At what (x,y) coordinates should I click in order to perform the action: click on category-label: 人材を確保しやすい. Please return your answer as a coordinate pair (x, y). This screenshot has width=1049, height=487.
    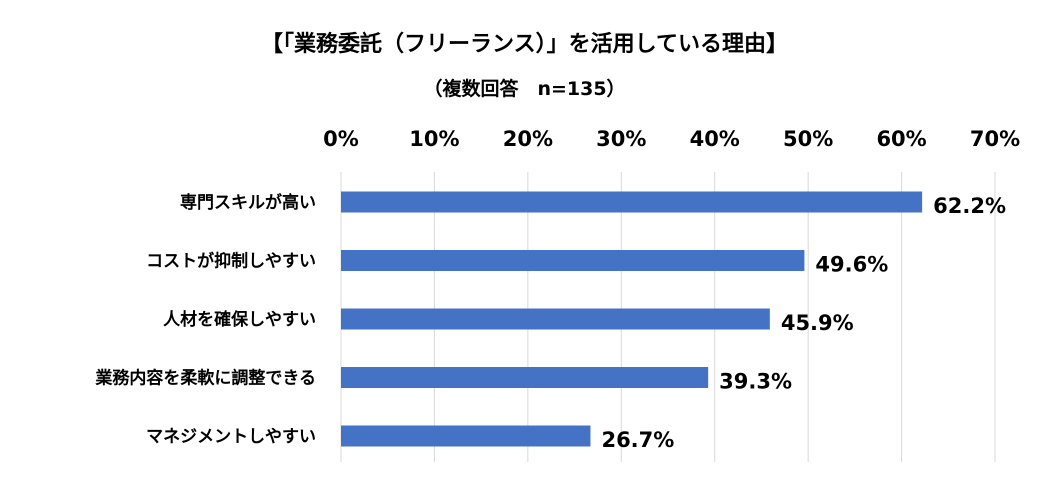
    Looking at the image, I should click on (239, 319).